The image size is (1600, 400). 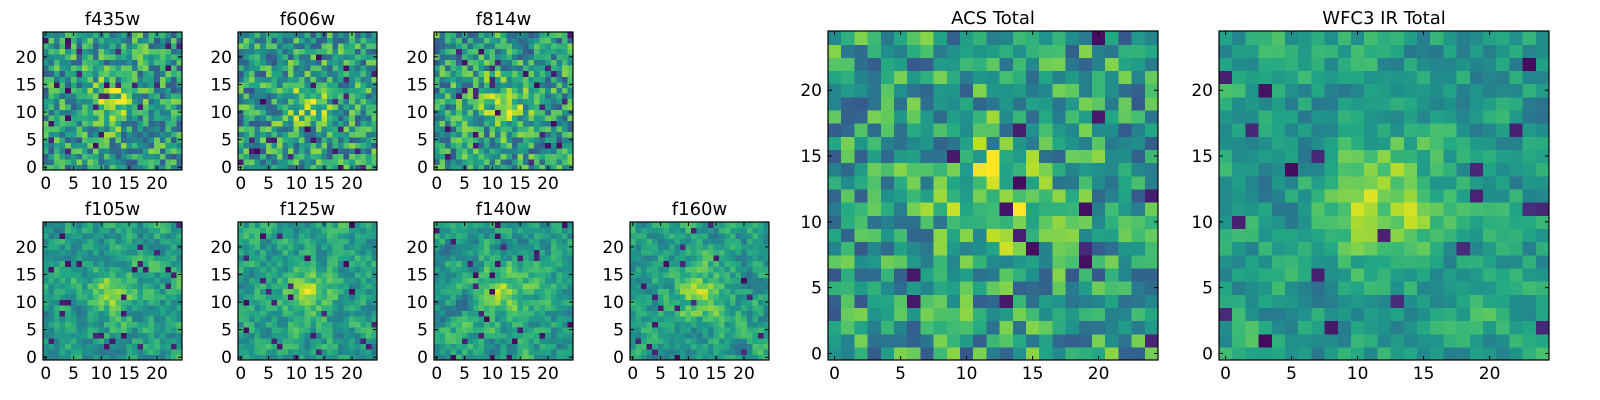 I want to click on x-tick-label: 10, so click(x=689, y=374).